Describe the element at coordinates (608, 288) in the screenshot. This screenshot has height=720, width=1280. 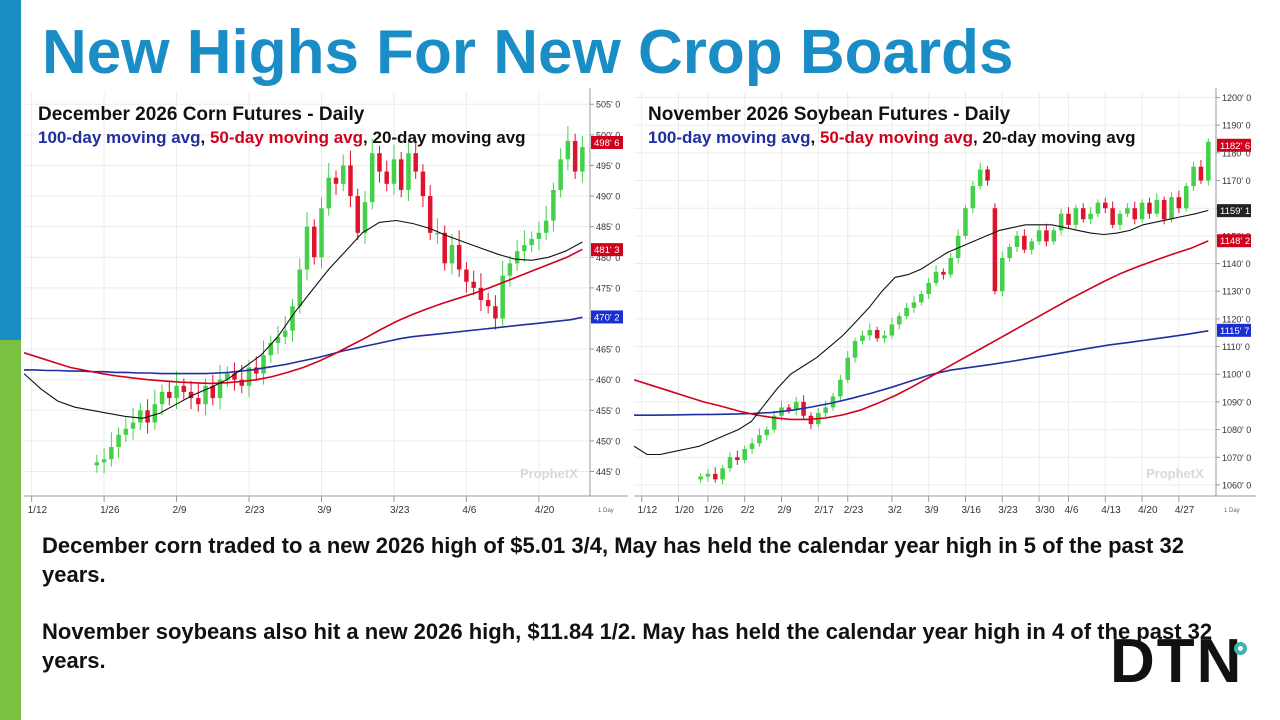
I see `corn-y-tick-label: 475' 0` at that location.